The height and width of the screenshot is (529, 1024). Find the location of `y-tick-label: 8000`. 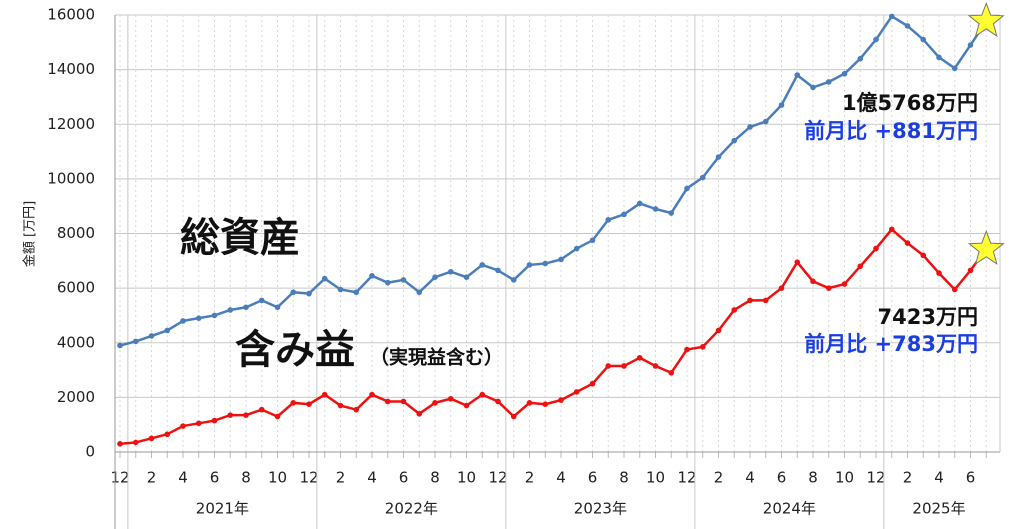

y-tick-label: 8000 is located at coordinates (76, 233).